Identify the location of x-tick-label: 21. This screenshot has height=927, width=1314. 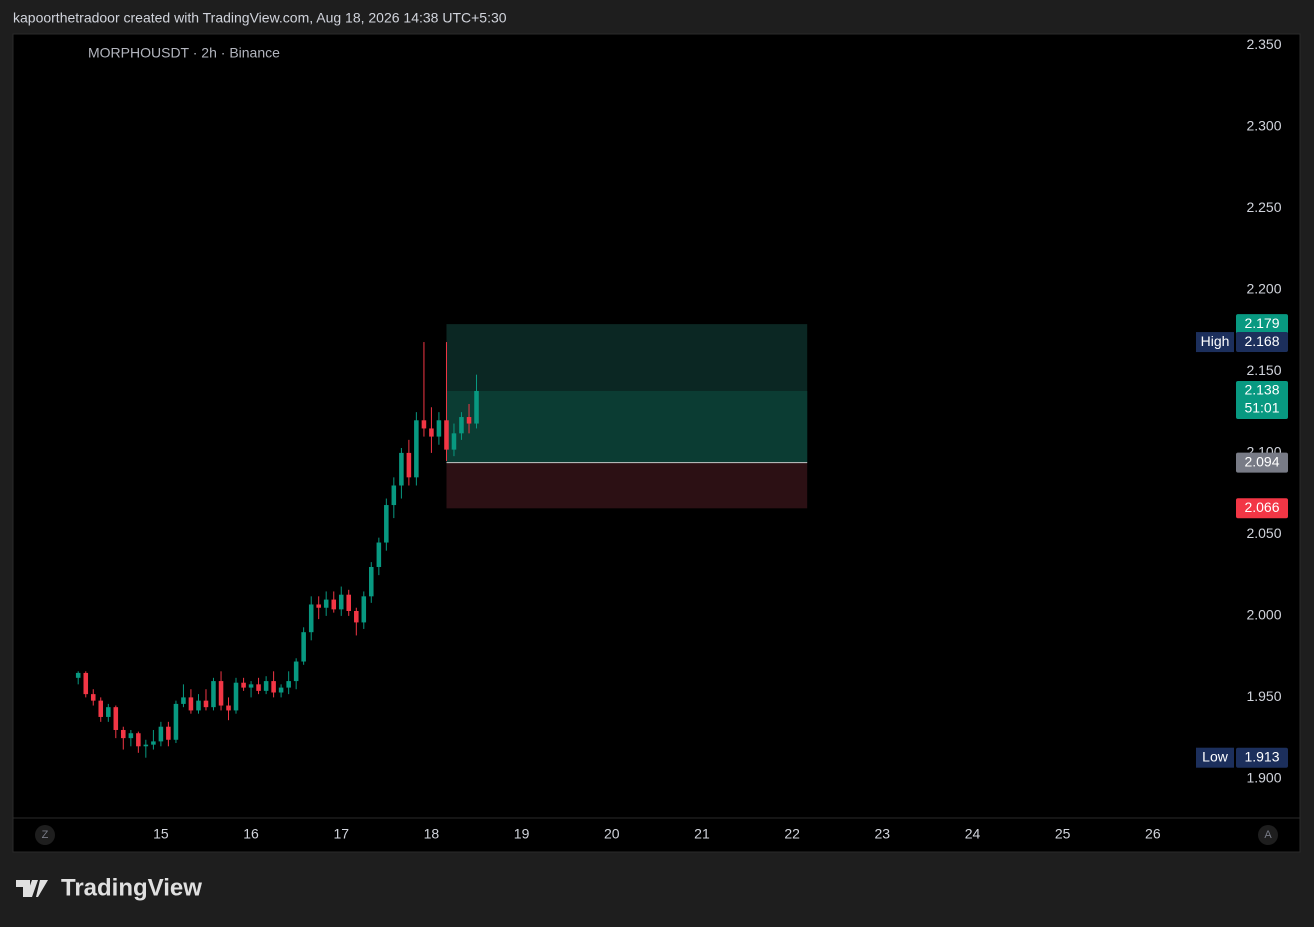
(702, 834).